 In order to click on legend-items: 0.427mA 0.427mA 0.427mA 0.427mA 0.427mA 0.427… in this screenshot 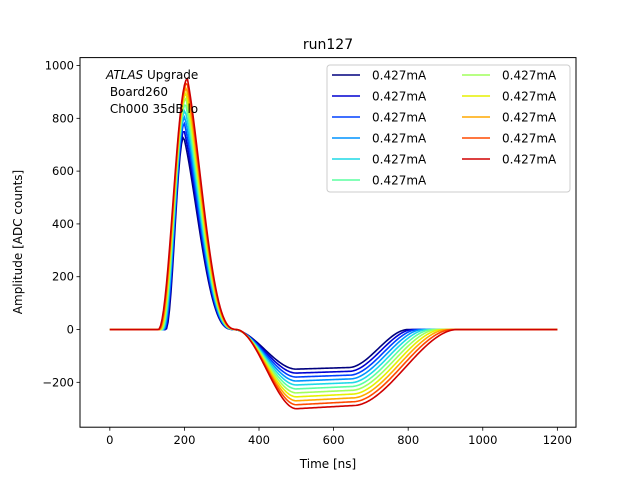, I will do `click(444, 128)`.